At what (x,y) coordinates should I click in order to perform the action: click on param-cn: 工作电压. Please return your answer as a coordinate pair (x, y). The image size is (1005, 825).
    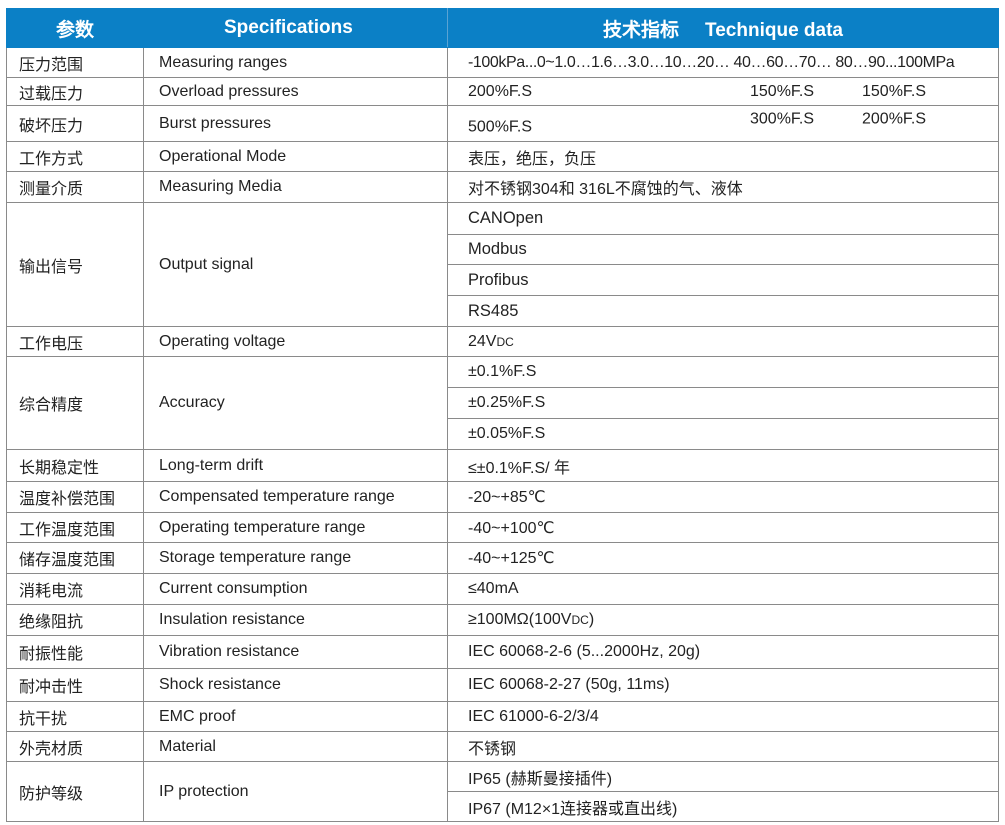
    Looking at the image, I should click on (75, 341).